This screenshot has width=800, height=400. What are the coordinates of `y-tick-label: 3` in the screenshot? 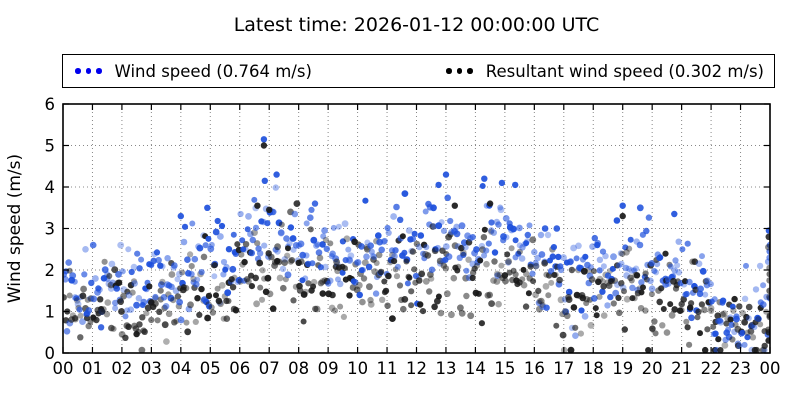 It's located at (50, 229).